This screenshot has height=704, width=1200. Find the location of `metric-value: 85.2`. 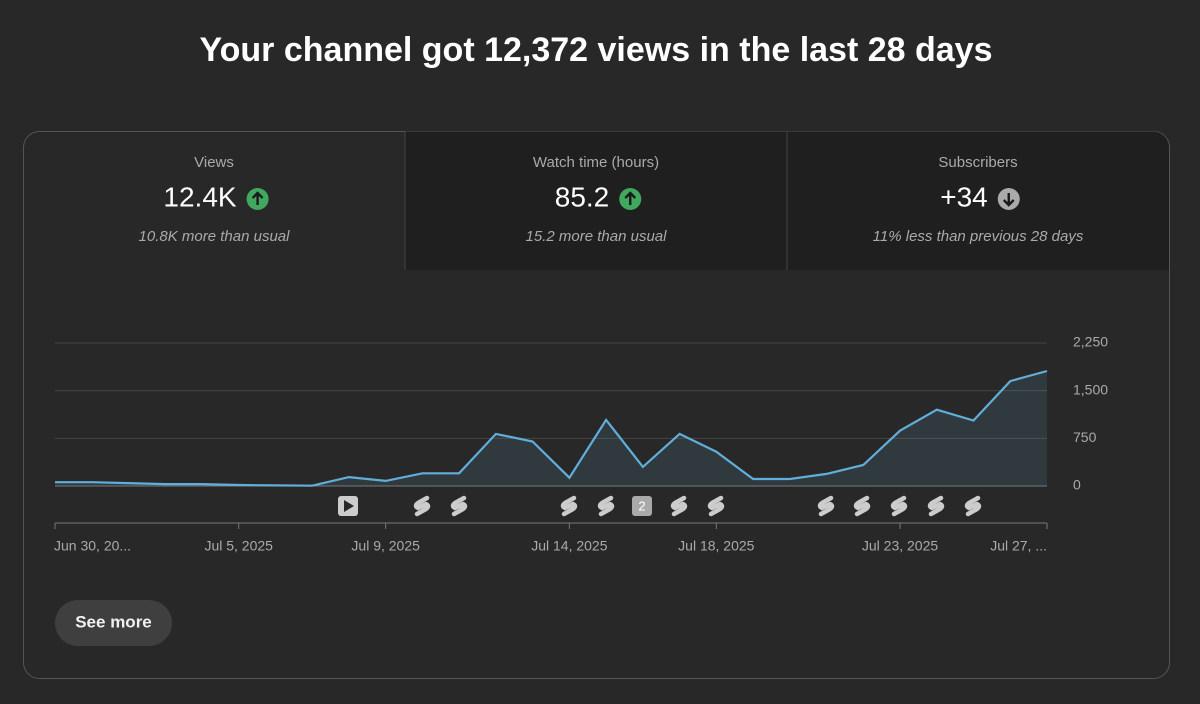

metric-value: 85.2 is located at coordinates (582, 196).